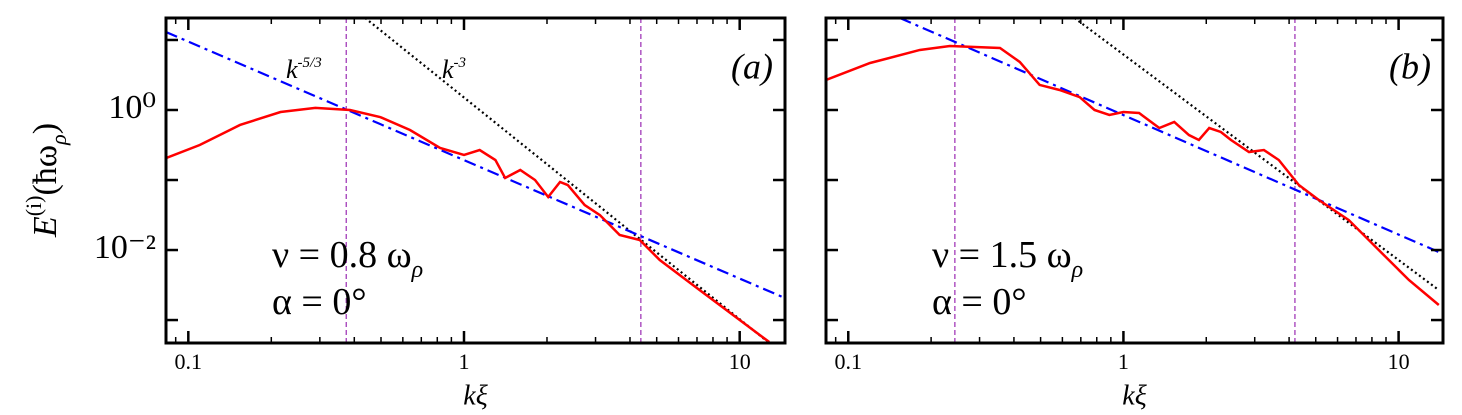 The width and height of the screenshot is (1462, 415). I want to click on y-axis-label: E(i)(ħωρ), so click(46, 180).